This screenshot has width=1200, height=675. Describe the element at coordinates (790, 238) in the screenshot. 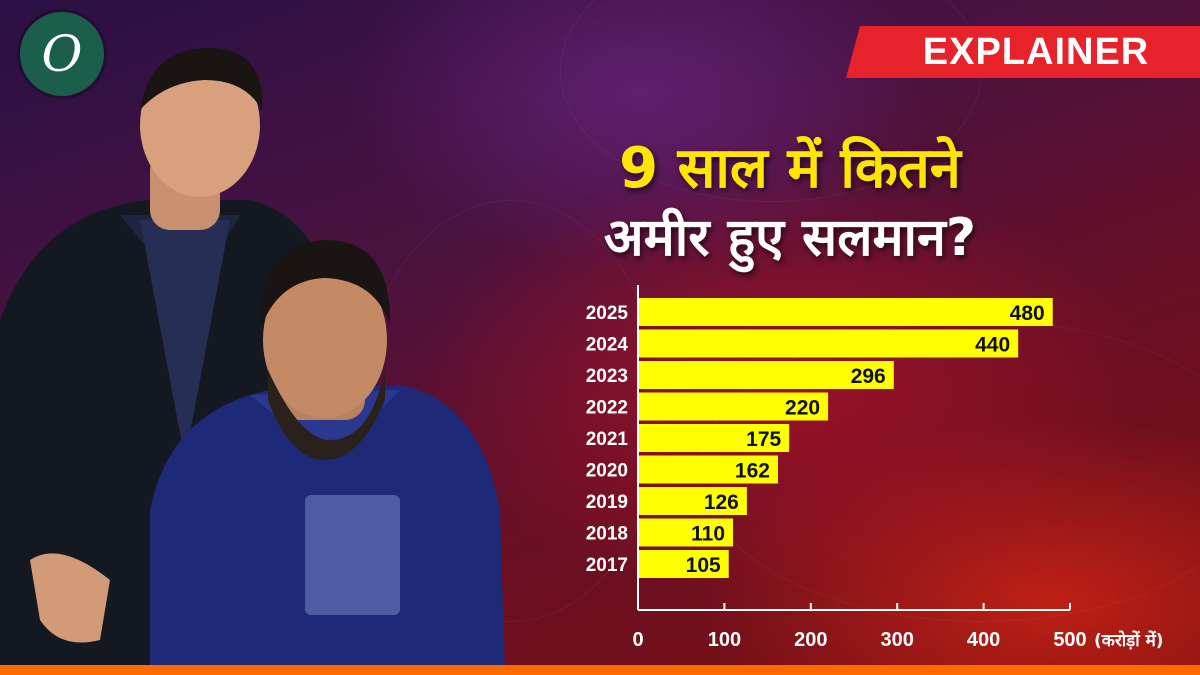

I see `headline-line-2: अमीर हुए सलमान?` at that location.